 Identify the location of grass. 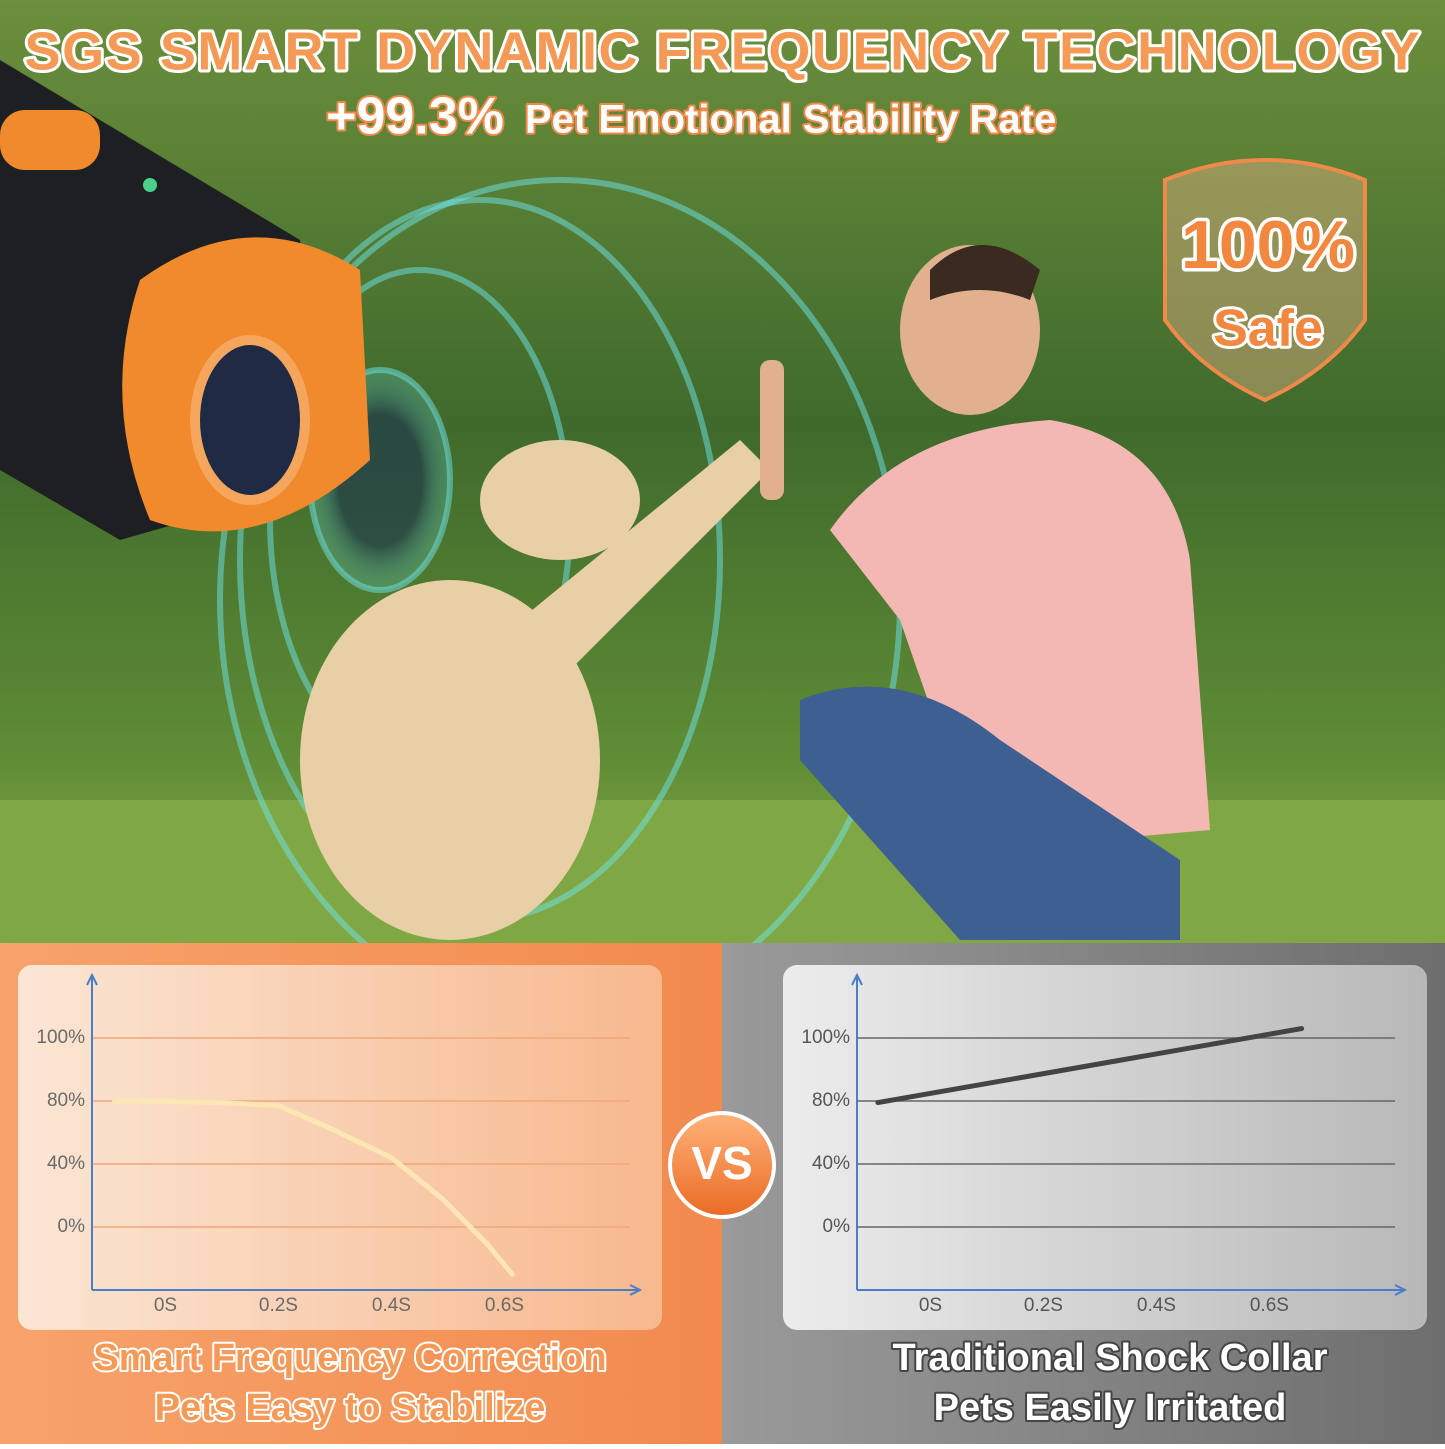
(722, 872).